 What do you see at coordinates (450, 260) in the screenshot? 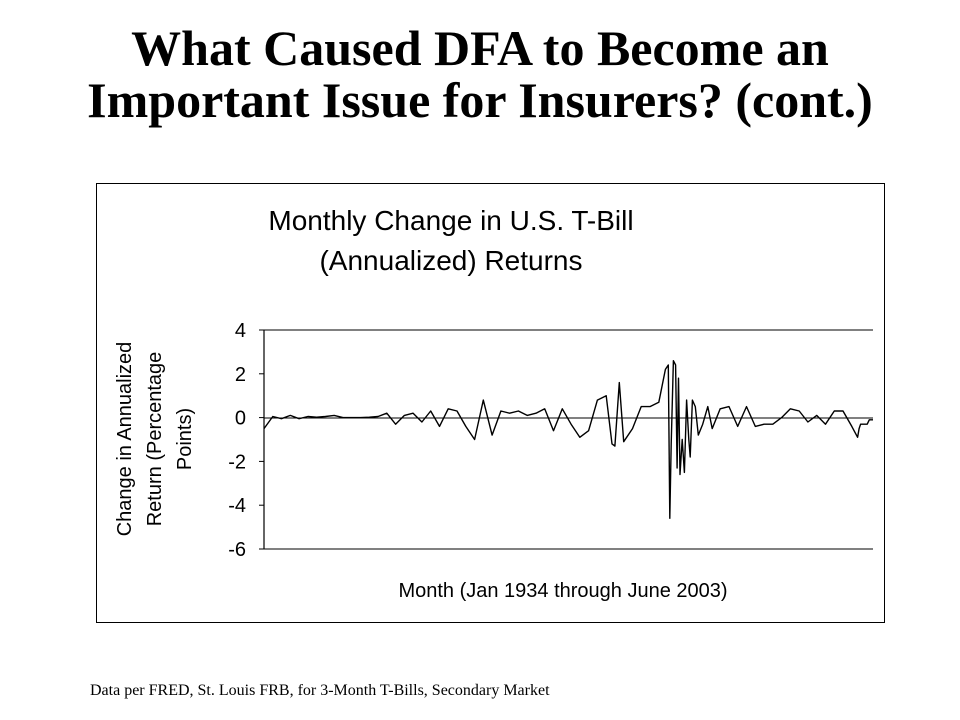
I see `chart-title-line-2: (Annualized) Returns` at bounding box center [450, 260].